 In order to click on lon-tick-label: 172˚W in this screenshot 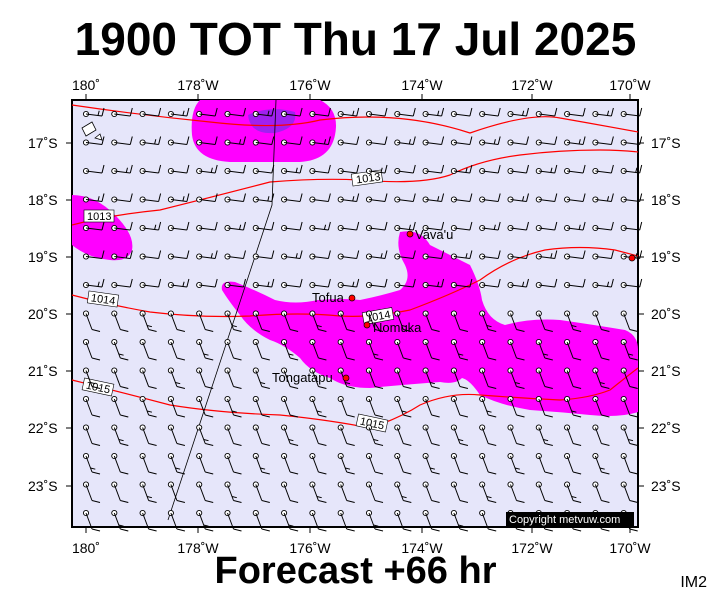, I will do `click(532, 85)`.